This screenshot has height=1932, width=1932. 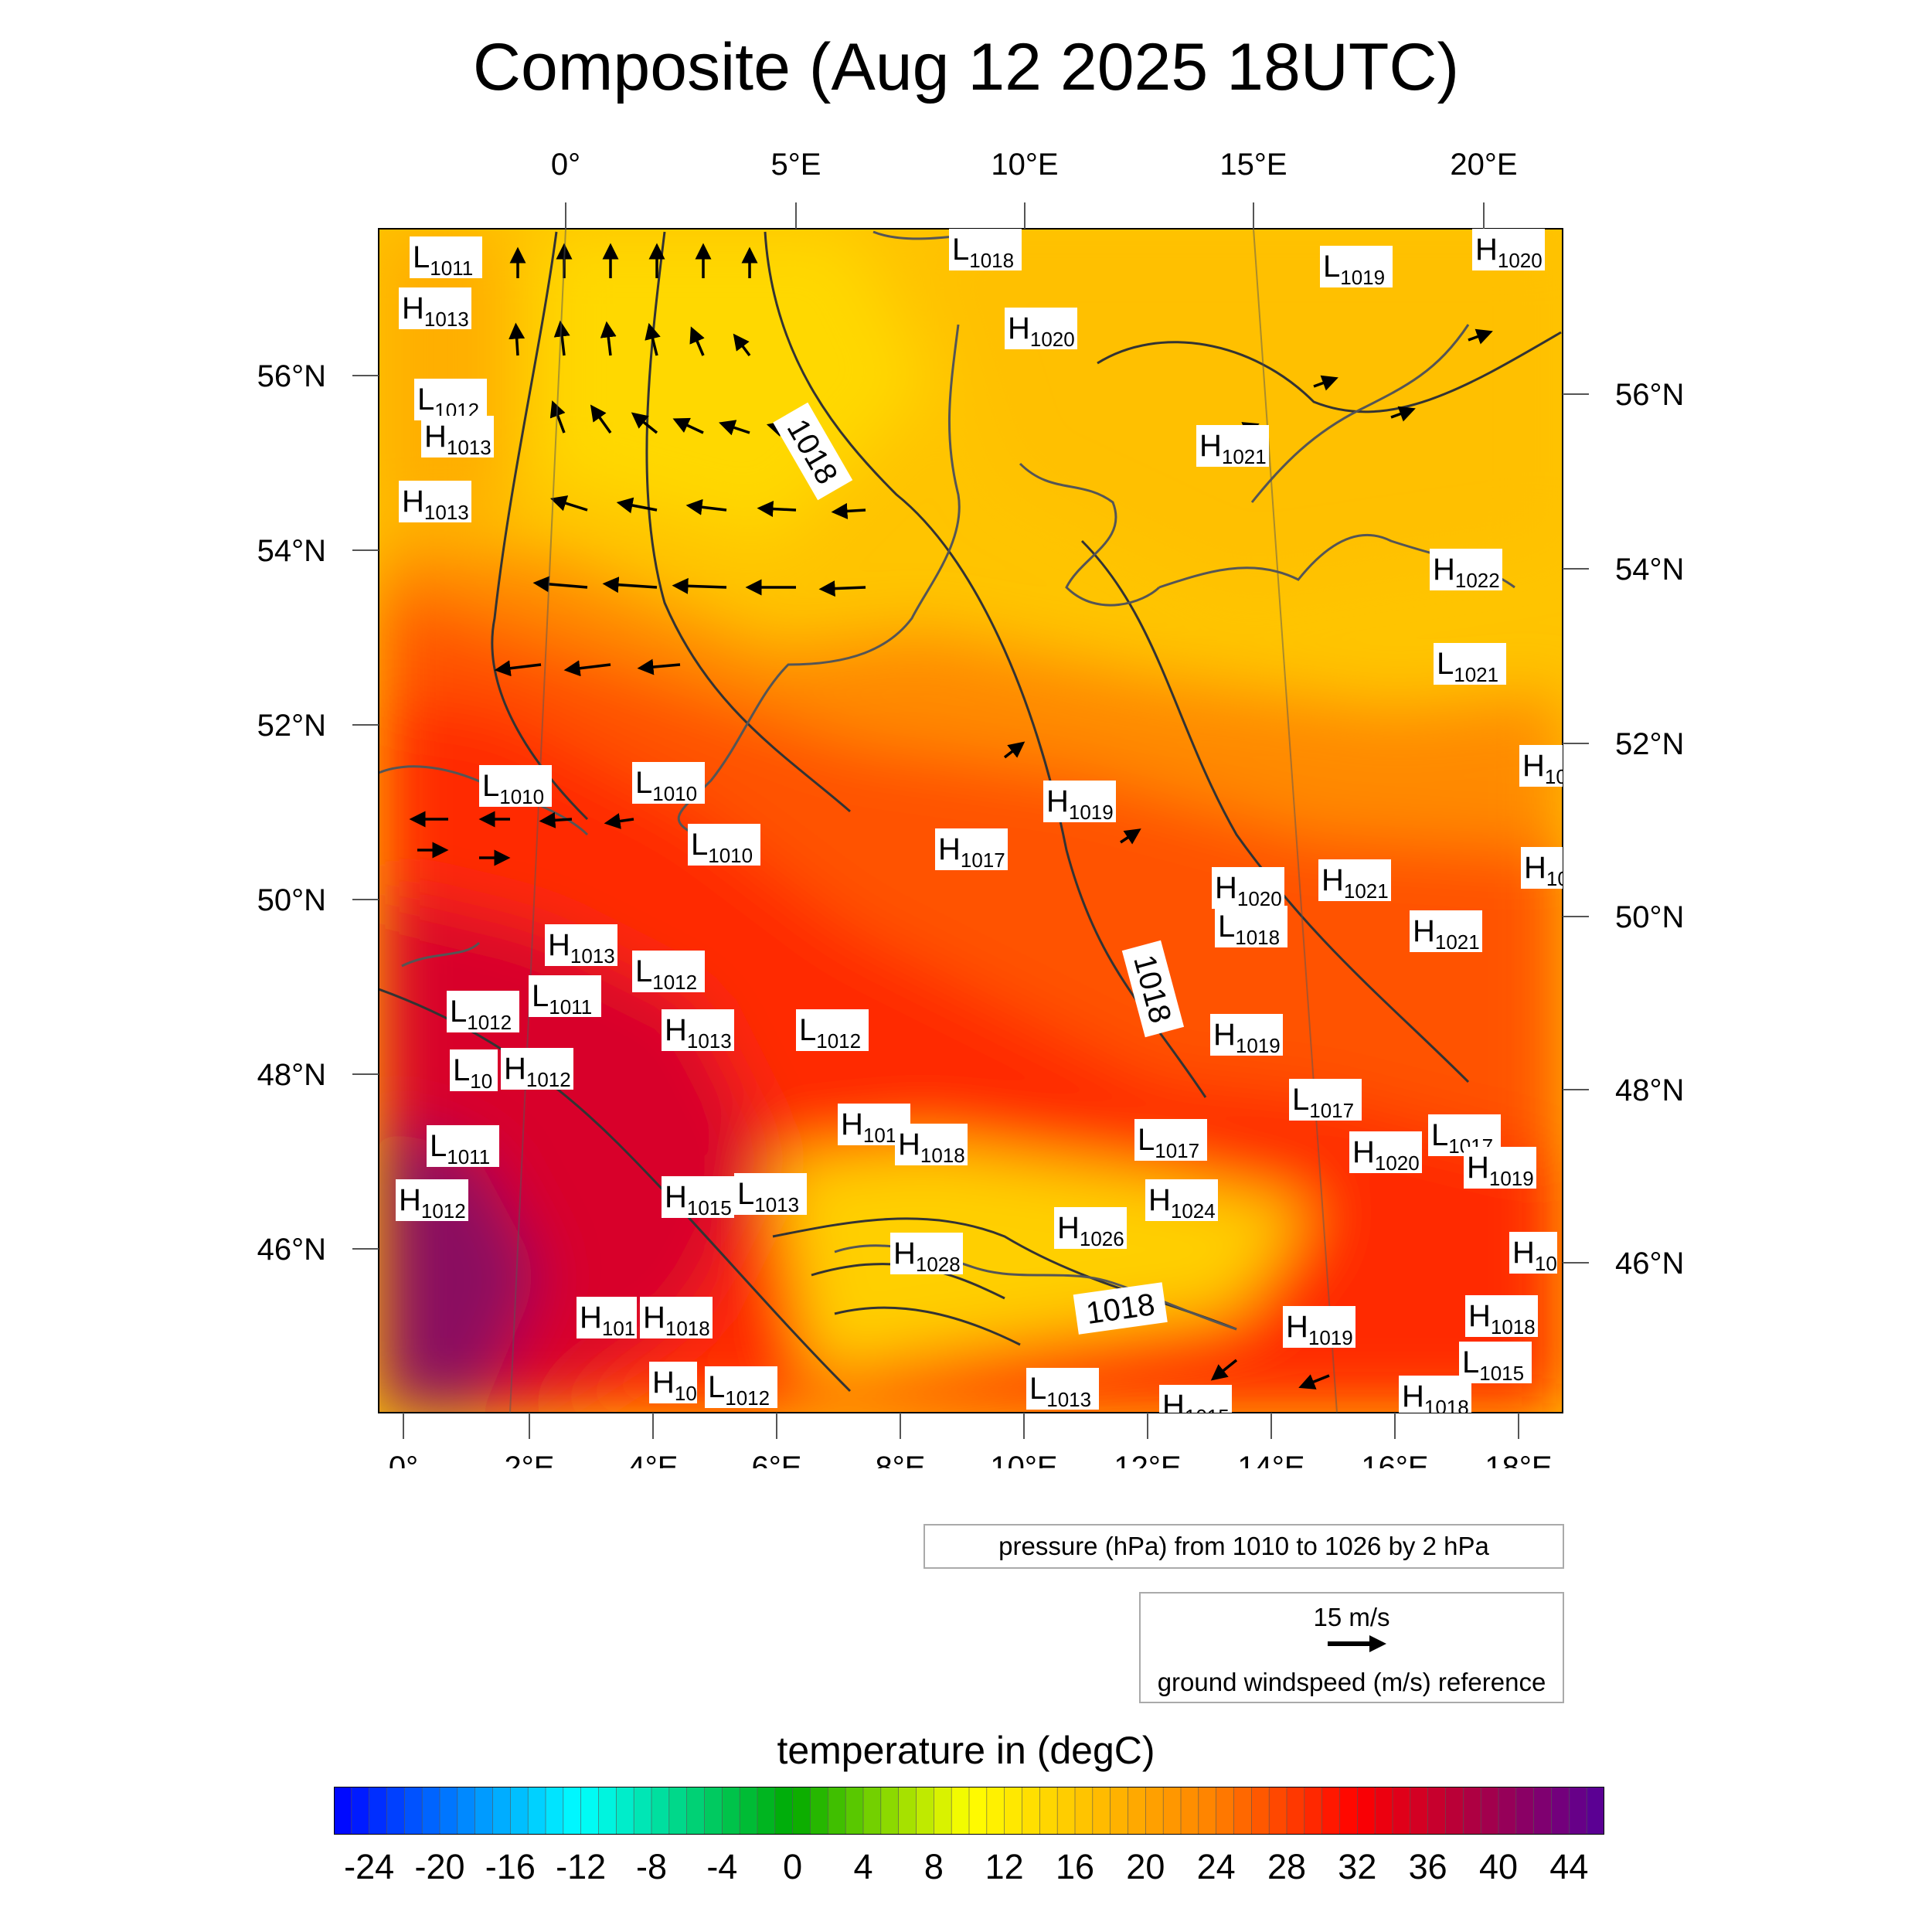 I want to click on temperature-colorbar, so click(x=969, y=1811).